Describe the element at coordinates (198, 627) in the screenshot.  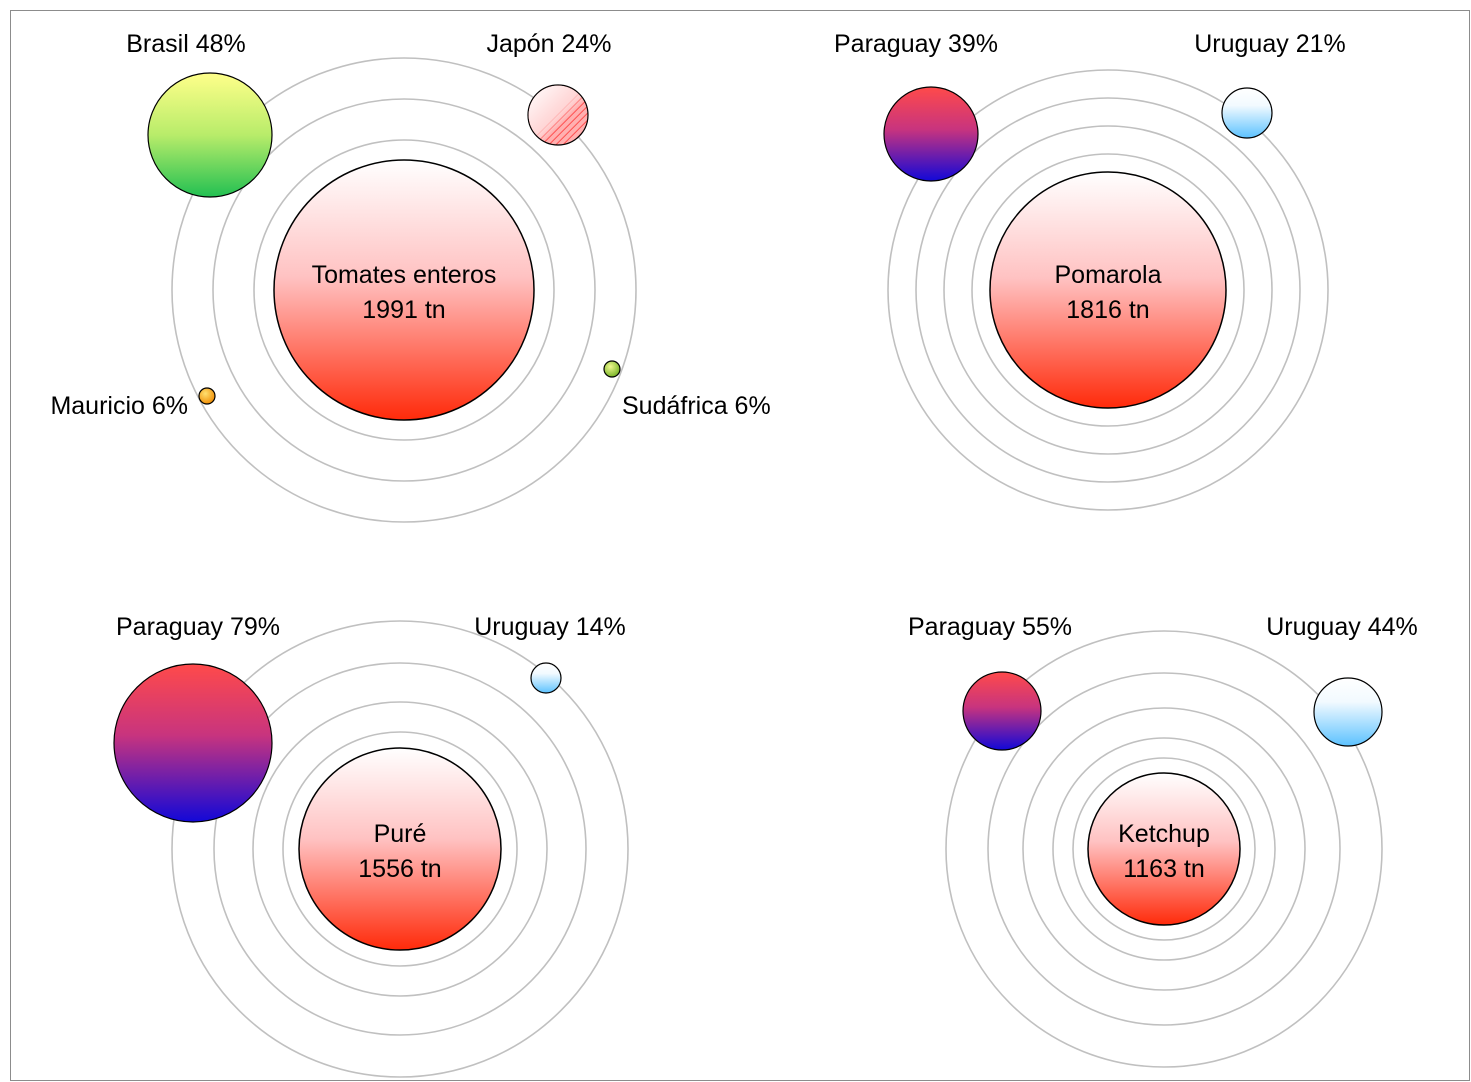
I see `destination-label: Paraguay 79%` at that location.